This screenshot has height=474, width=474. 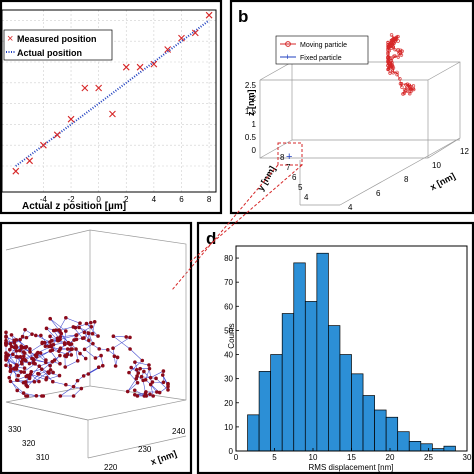 I want to click on panel-c-box-edge-front-left, so click(x=47, y=411).